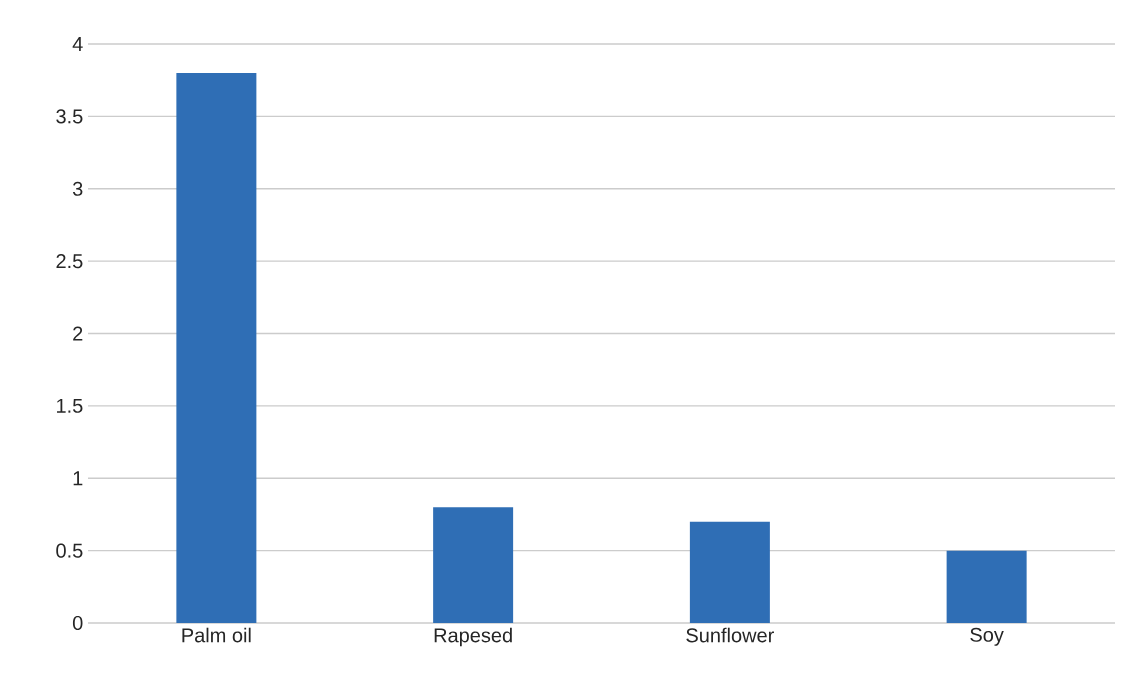 This screenshot has width=1135, height=690. What do you see at coordinates (77, 623) in the screenshot?
I see `y-tick-label: 0` at bounding box center [77, 623].